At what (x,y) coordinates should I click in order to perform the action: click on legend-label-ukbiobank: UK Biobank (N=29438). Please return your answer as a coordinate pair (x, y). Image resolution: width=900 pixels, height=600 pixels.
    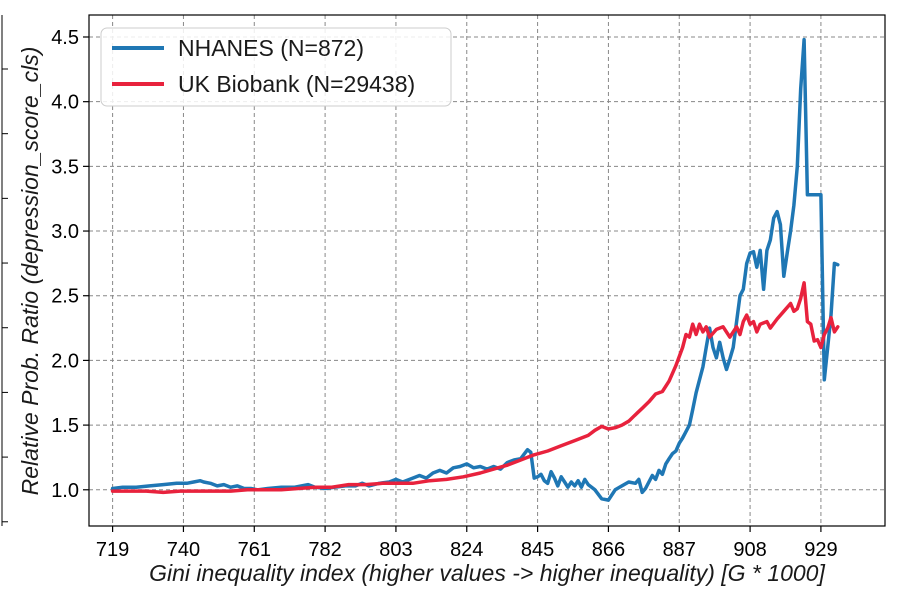
    Looking at the image, I should click on (296, 84).